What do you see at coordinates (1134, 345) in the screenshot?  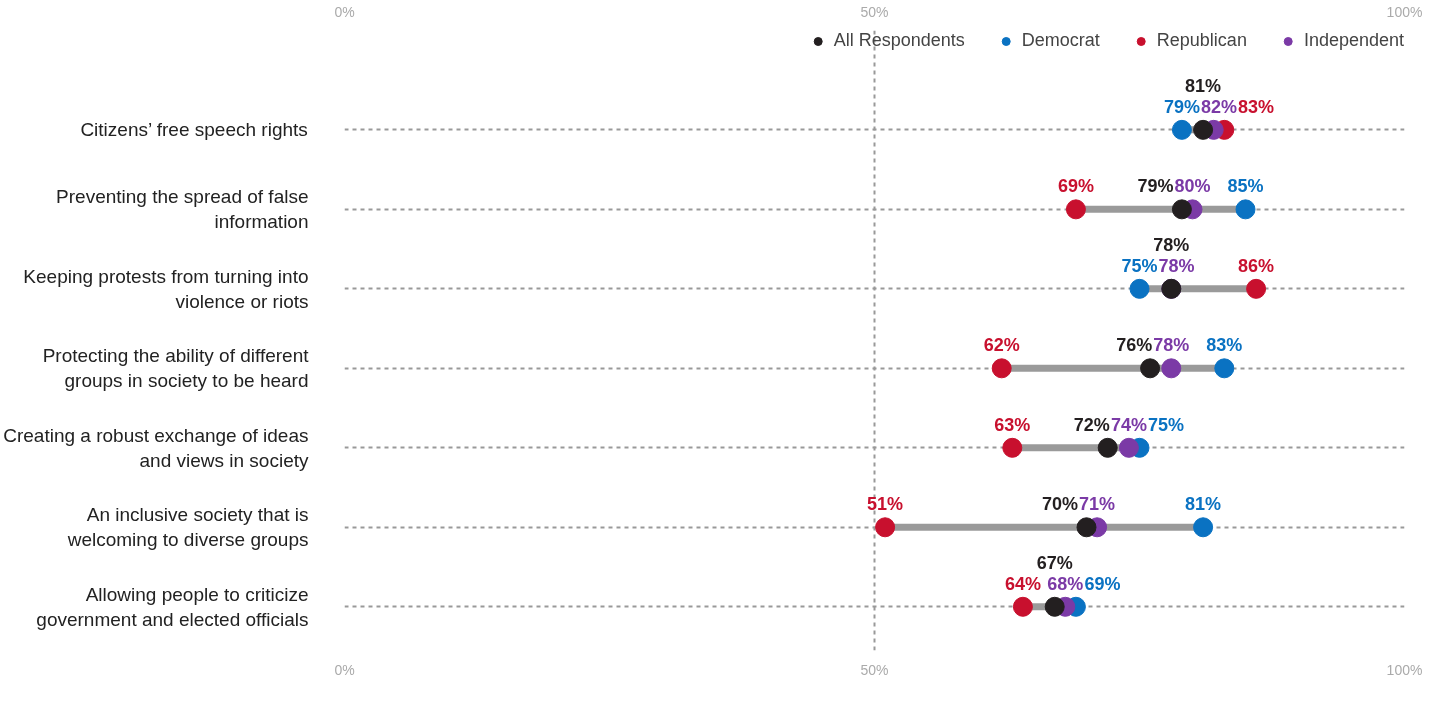 I see `data-label: 76%` at bounding box center [1134, 345].